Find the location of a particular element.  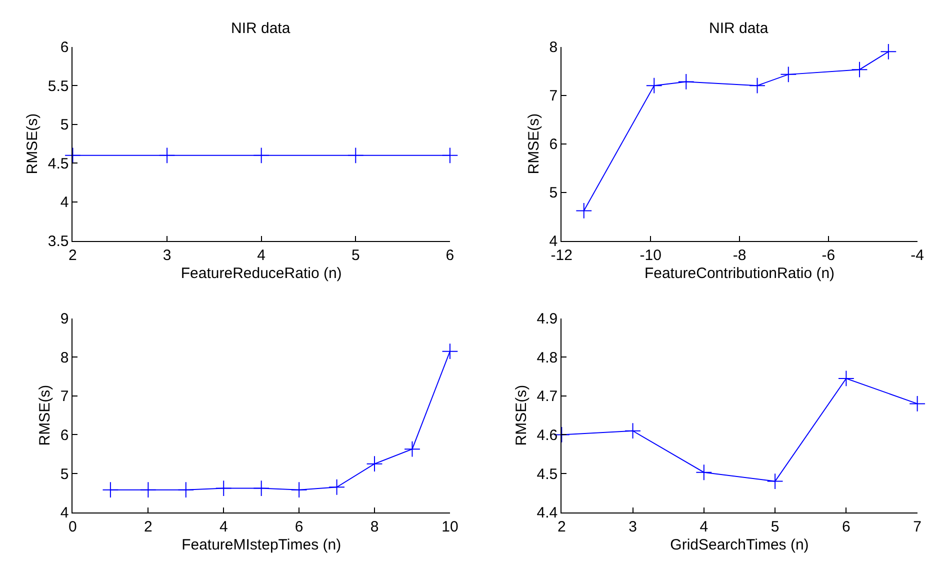

y-tick-label: 5.5 is located at coordinates (58, 86).